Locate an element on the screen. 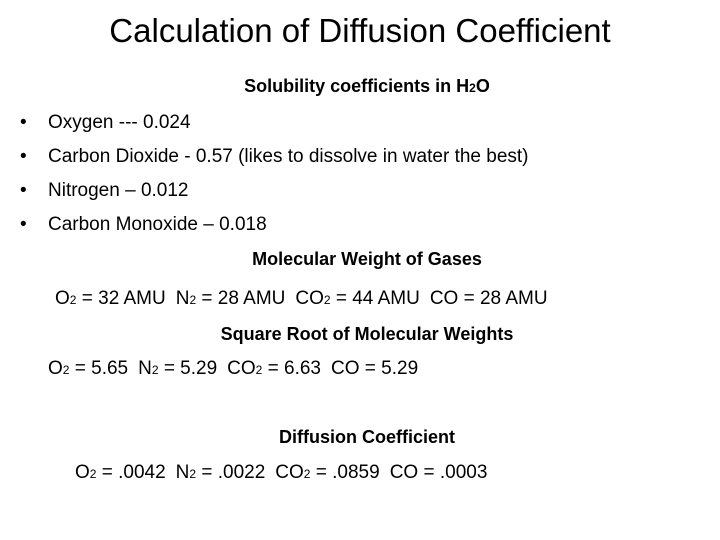 This screenshot has height=540, width=720. formula-value: = 6.63 is located at coordinates (294, 368).